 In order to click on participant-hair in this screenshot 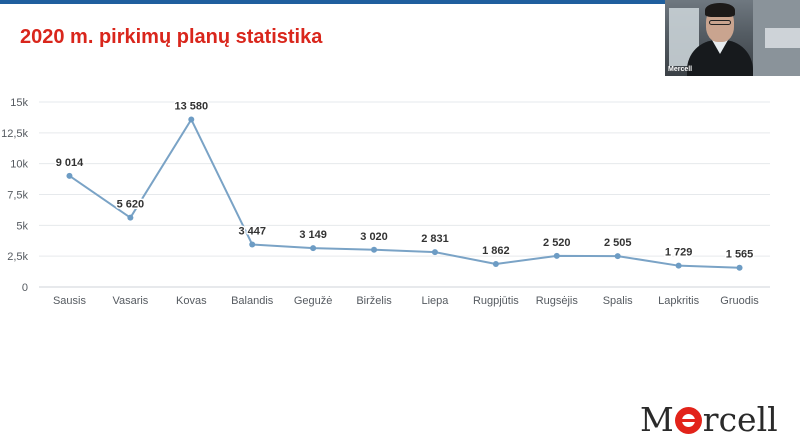, I will do `click(720, 10)`.